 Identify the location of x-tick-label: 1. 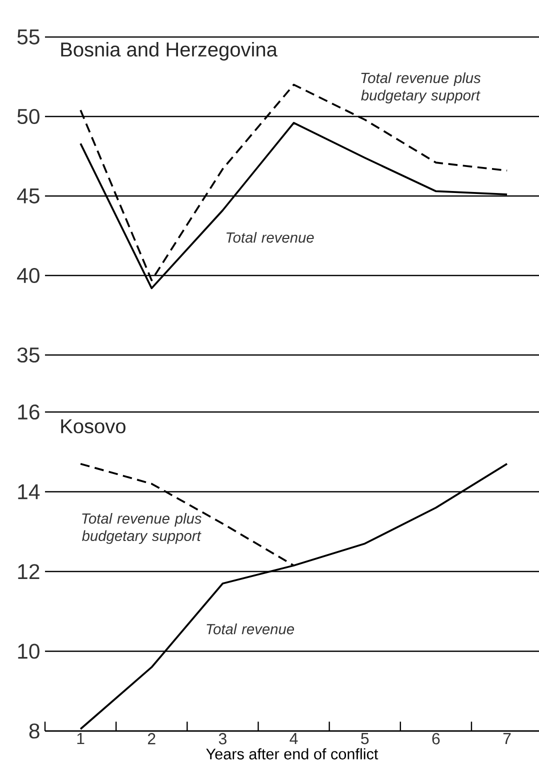
(80, 738).